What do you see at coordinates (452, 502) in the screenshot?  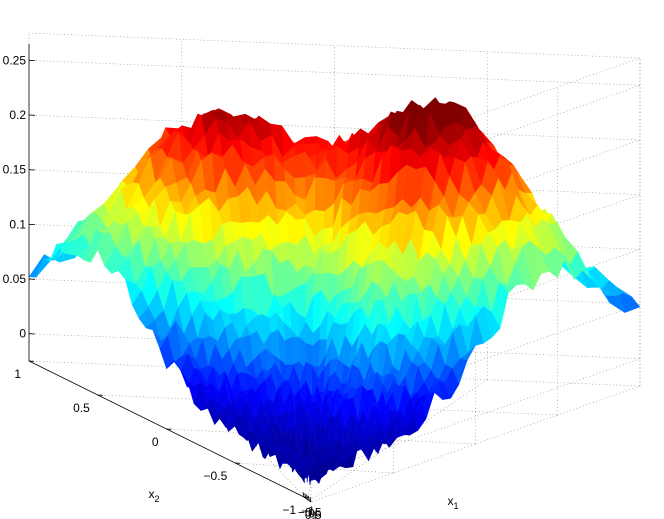 I see `x1-axis-label: x1` at bounding box center [452, 502].